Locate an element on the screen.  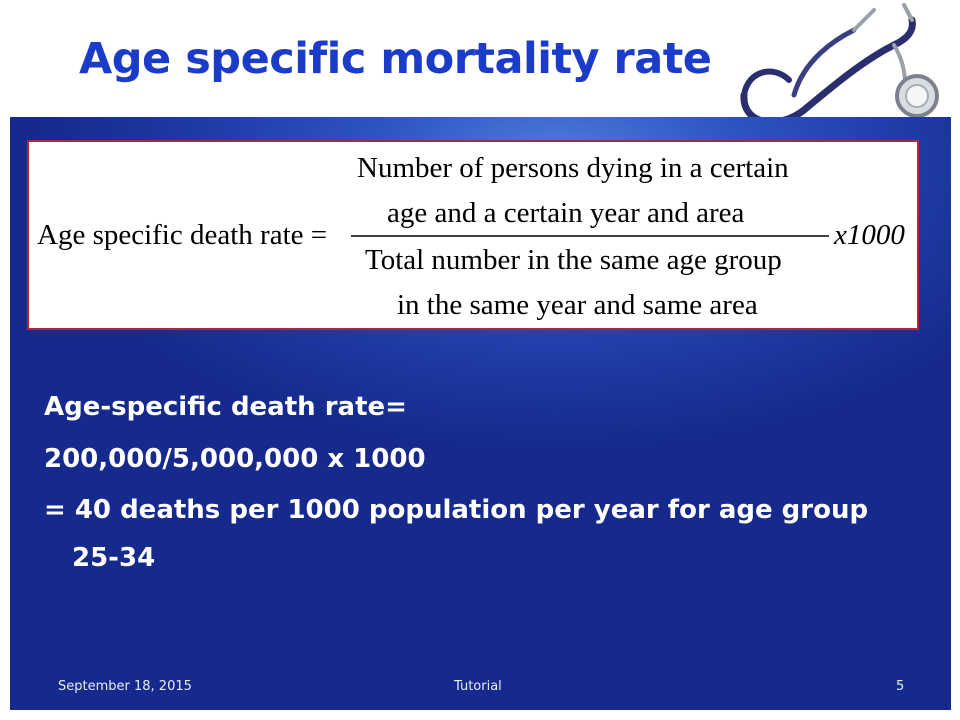
body-line-1: Age-specific death rate= is located at coordinates (225, 407).